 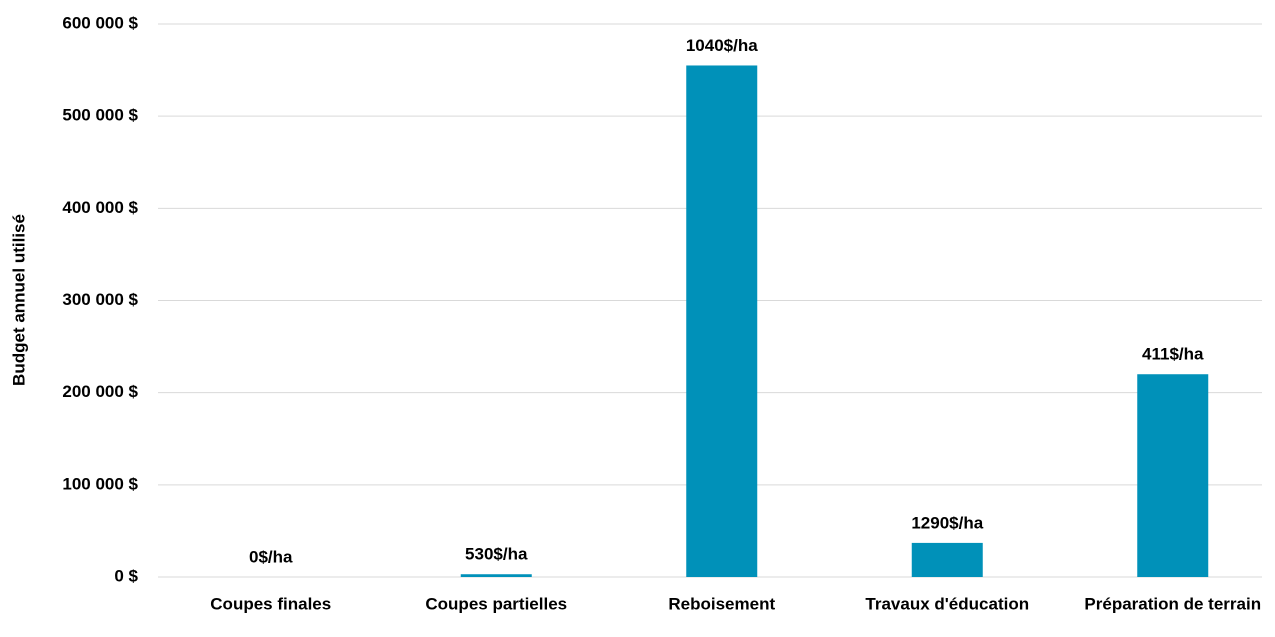 What do you see at coordinates (126, 575) in the screenshot?
I see `y-tick-label: 0 $` at bounding box center [126, 575].